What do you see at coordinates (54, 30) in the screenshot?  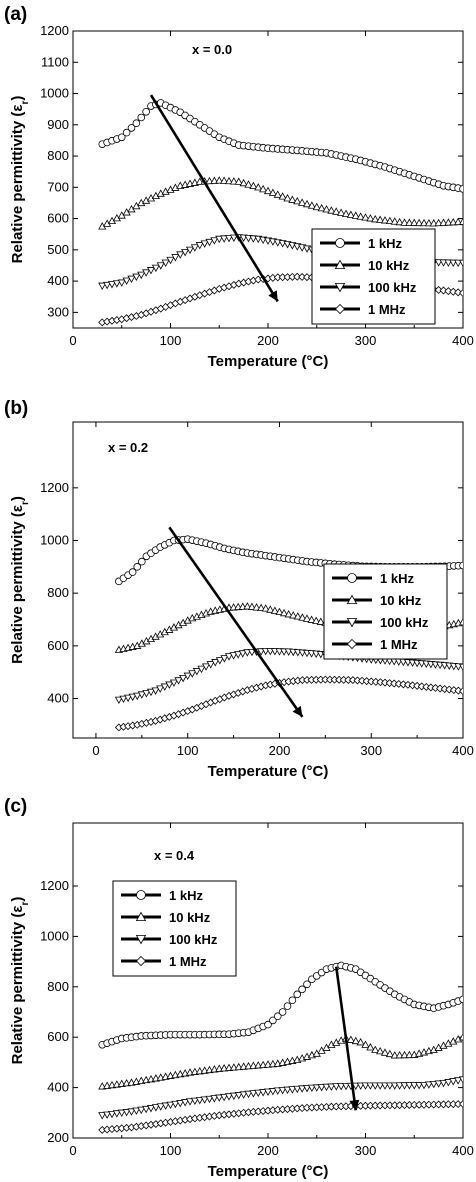 I see `y-tick-label: 1200` at bounding box center [54, 30].